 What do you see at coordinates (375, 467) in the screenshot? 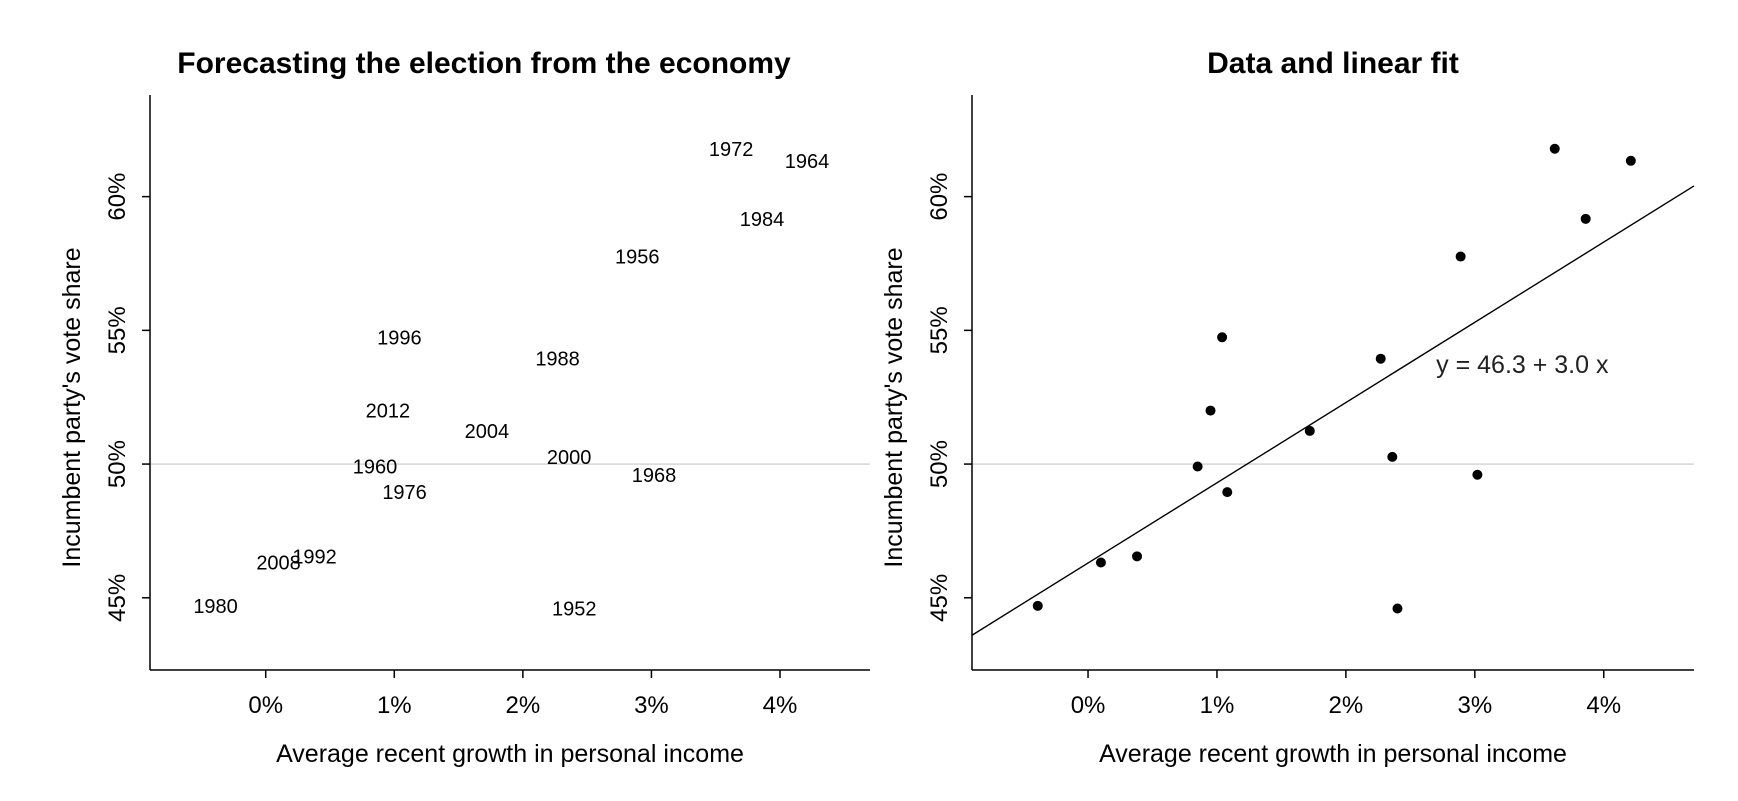
I see `point-label-1960: 1960` at bounding box center [375, 467].